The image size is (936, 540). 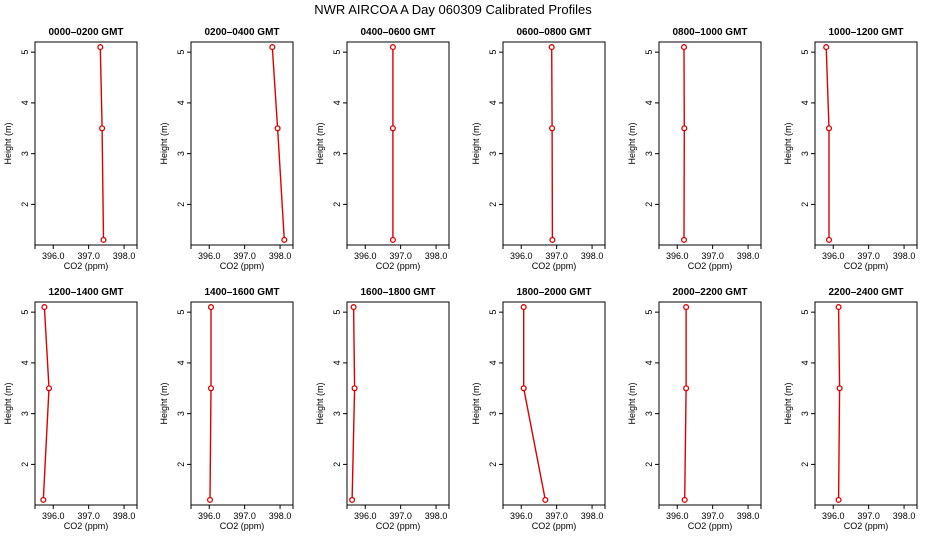 I want to click on panel-title: 0200–0400 GMT, so click(x=241, y=32).